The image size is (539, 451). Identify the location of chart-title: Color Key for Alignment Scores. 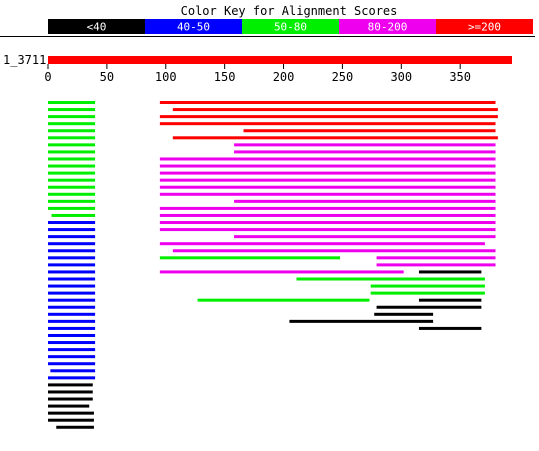
(289, 11).